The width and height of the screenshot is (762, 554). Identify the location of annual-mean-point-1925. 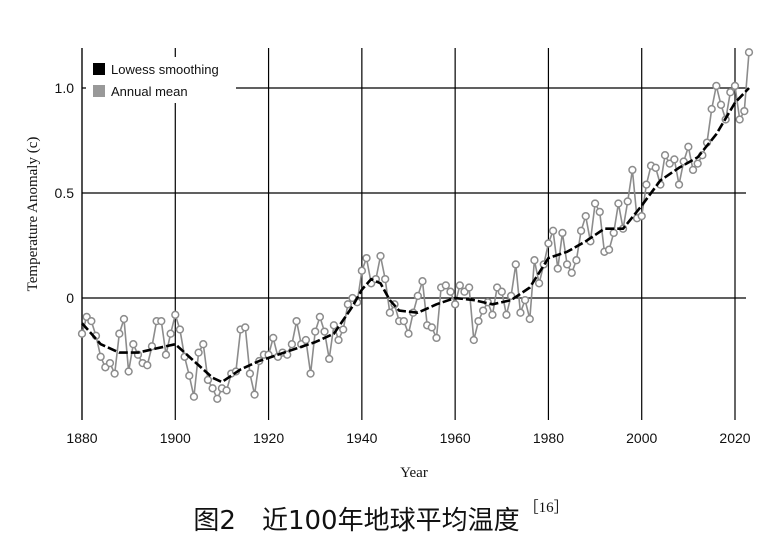
(292, 344).